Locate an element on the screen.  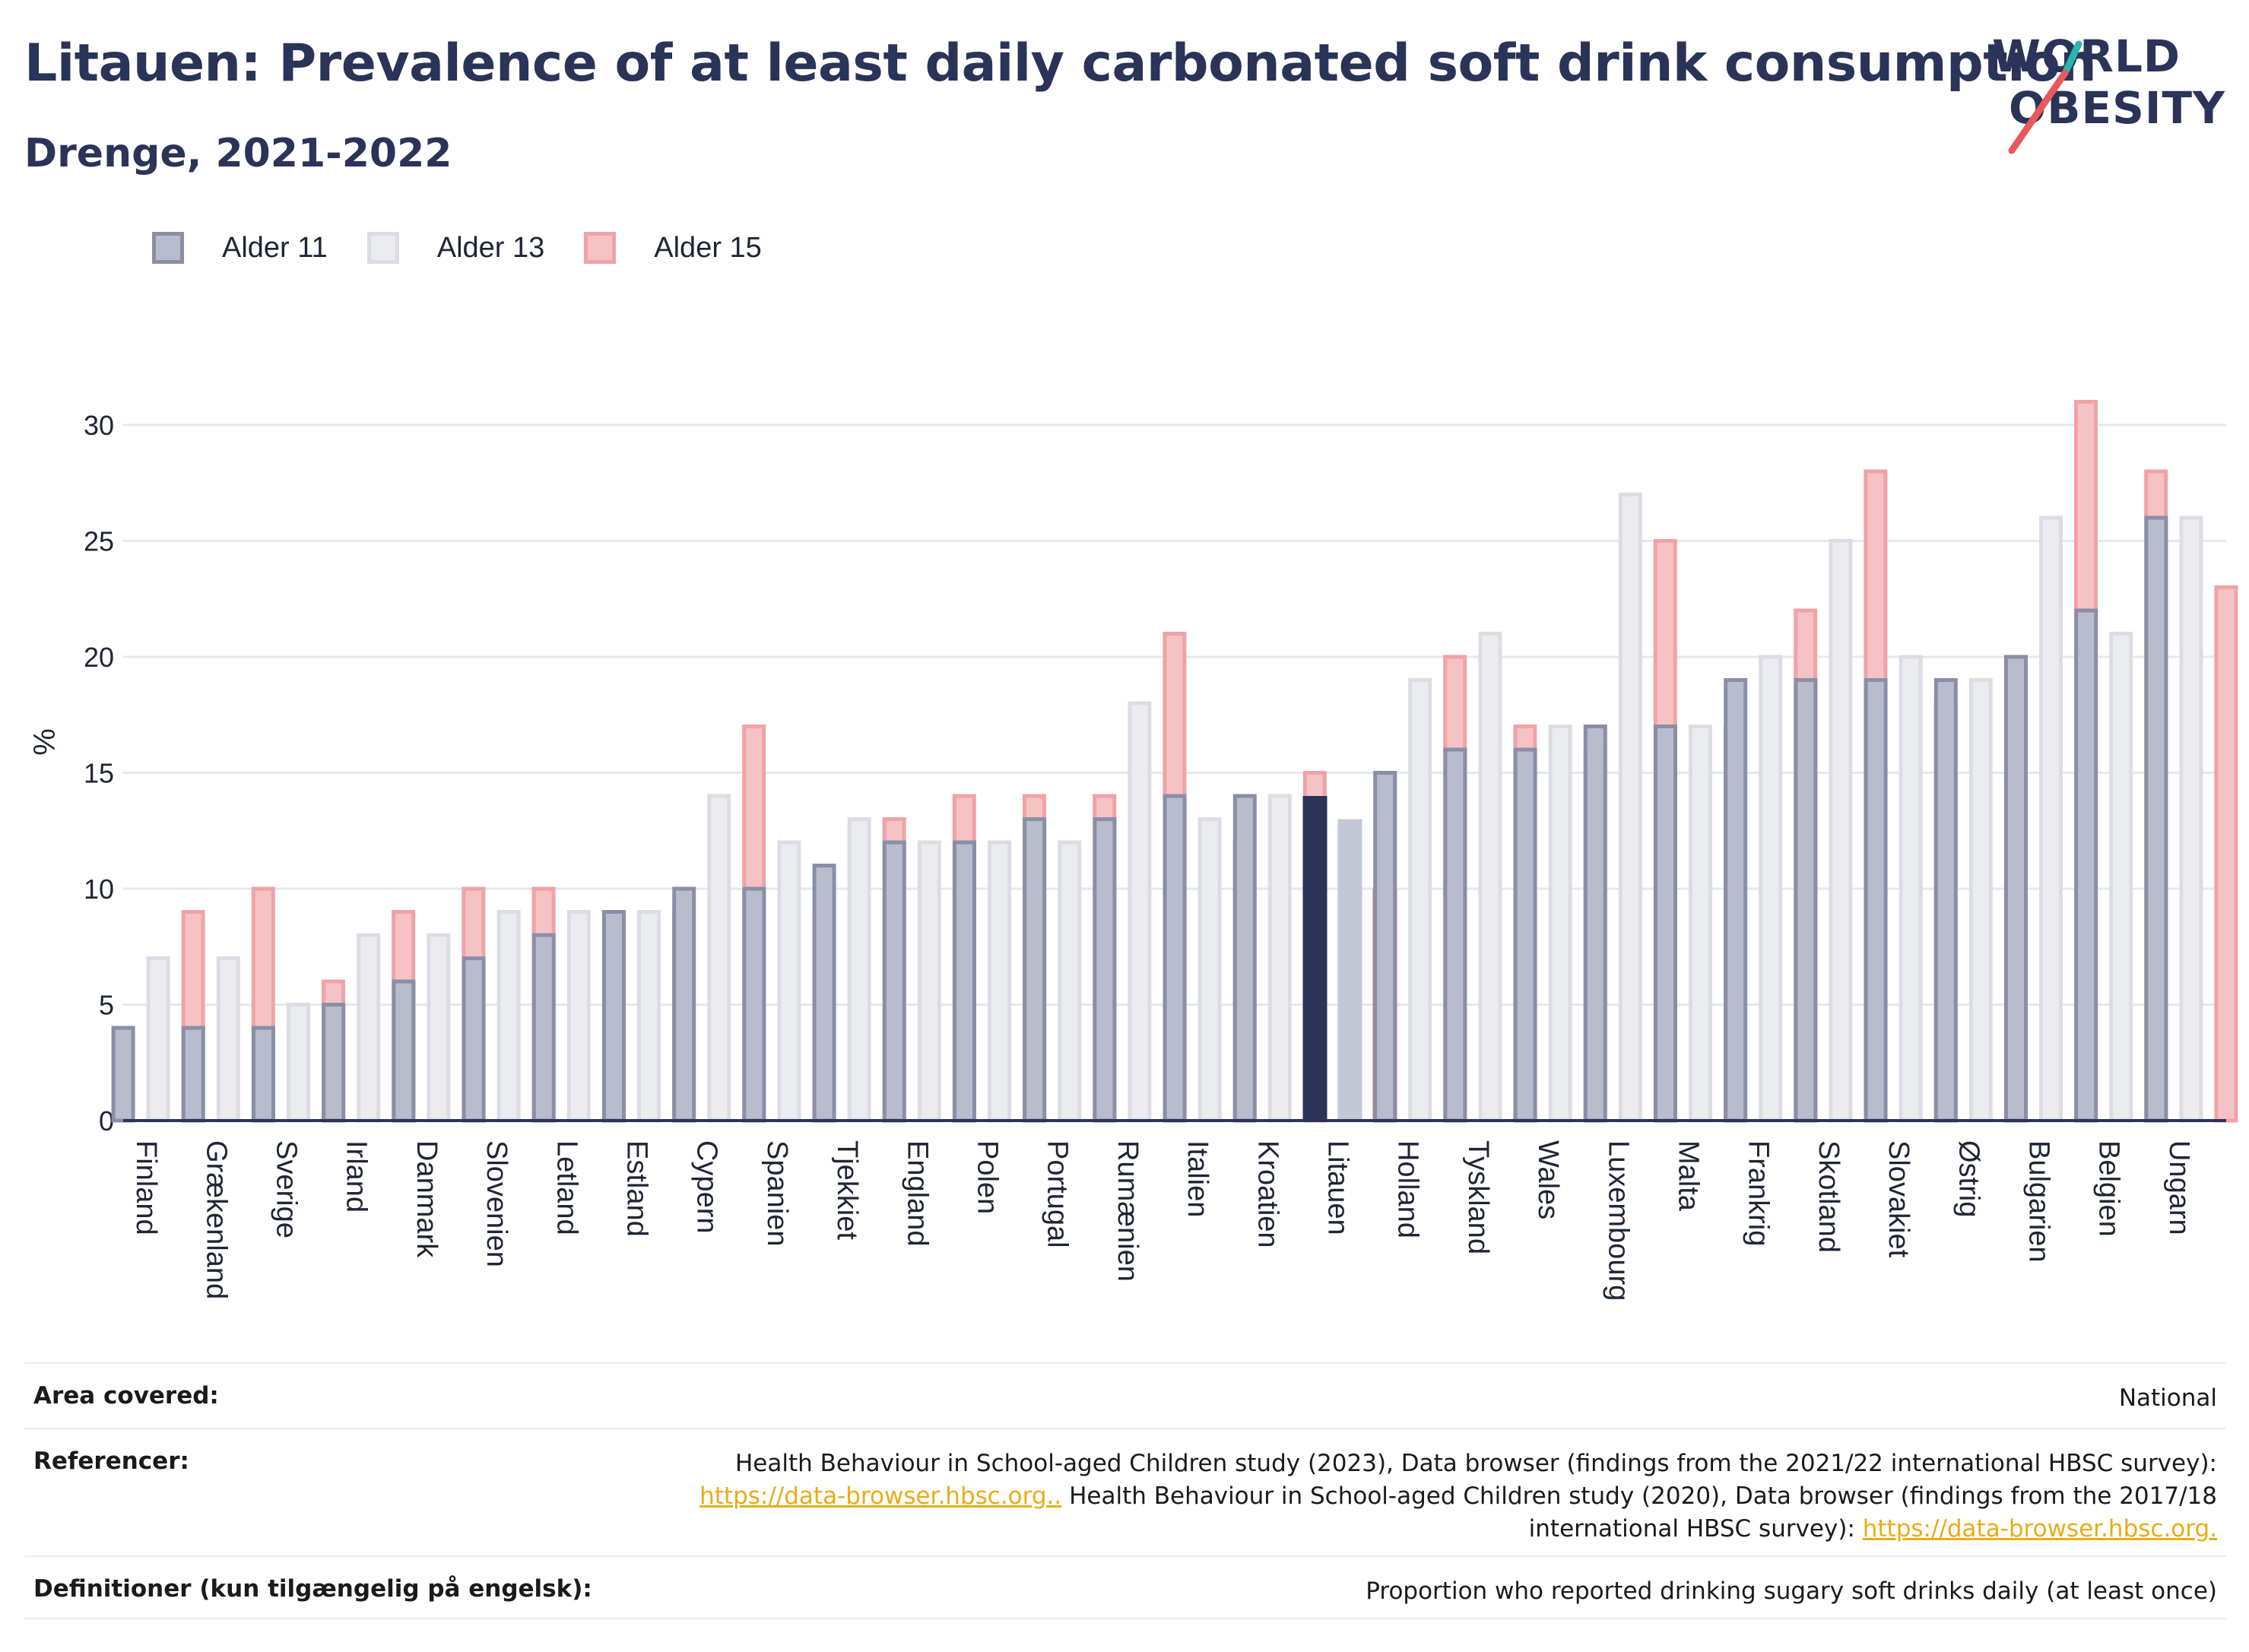
x-tick-label: Slovakiet is located at coordinates (1898, 1199).